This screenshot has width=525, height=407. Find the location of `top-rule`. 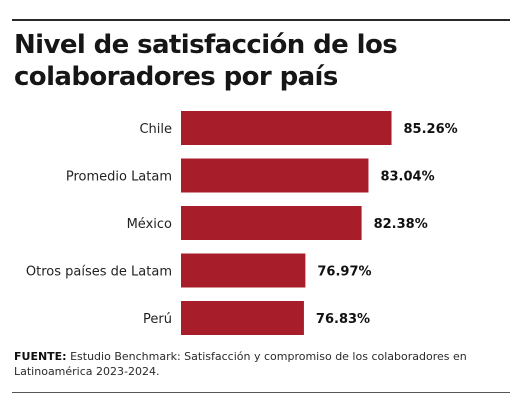

top-rule is located at coordinates (261, 20).